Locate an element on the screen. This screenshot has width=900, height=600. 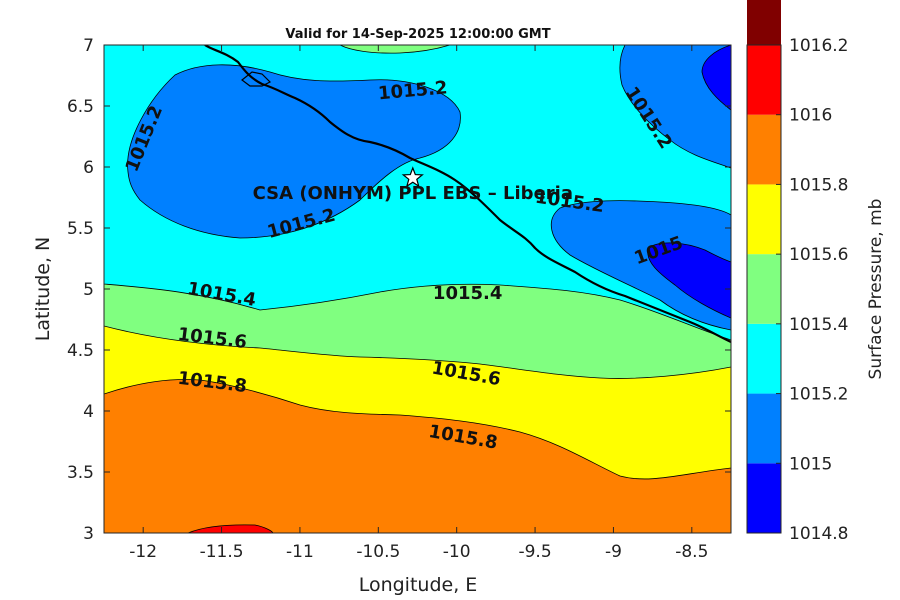
colorbar-label: 1016.2 is located at coordinates (818, 46).